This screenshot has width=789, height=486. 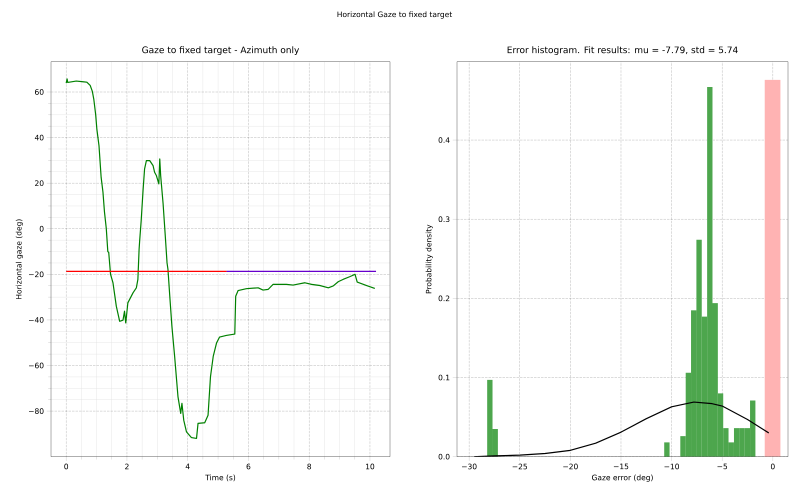 What do you see at coordinates (622, 429) in the screenshot?
I see `line-series` at bounding box center [622, 429].